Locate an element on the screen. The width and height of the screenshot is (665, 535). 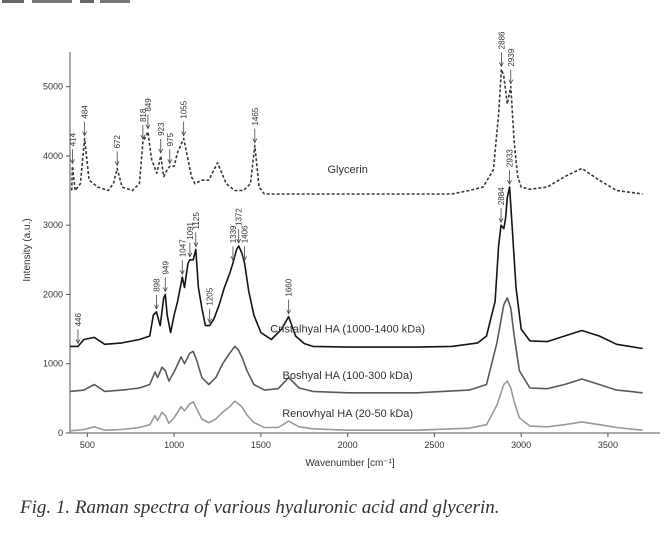
x-tick-label: 3500 is located at coordinates (608, 445).